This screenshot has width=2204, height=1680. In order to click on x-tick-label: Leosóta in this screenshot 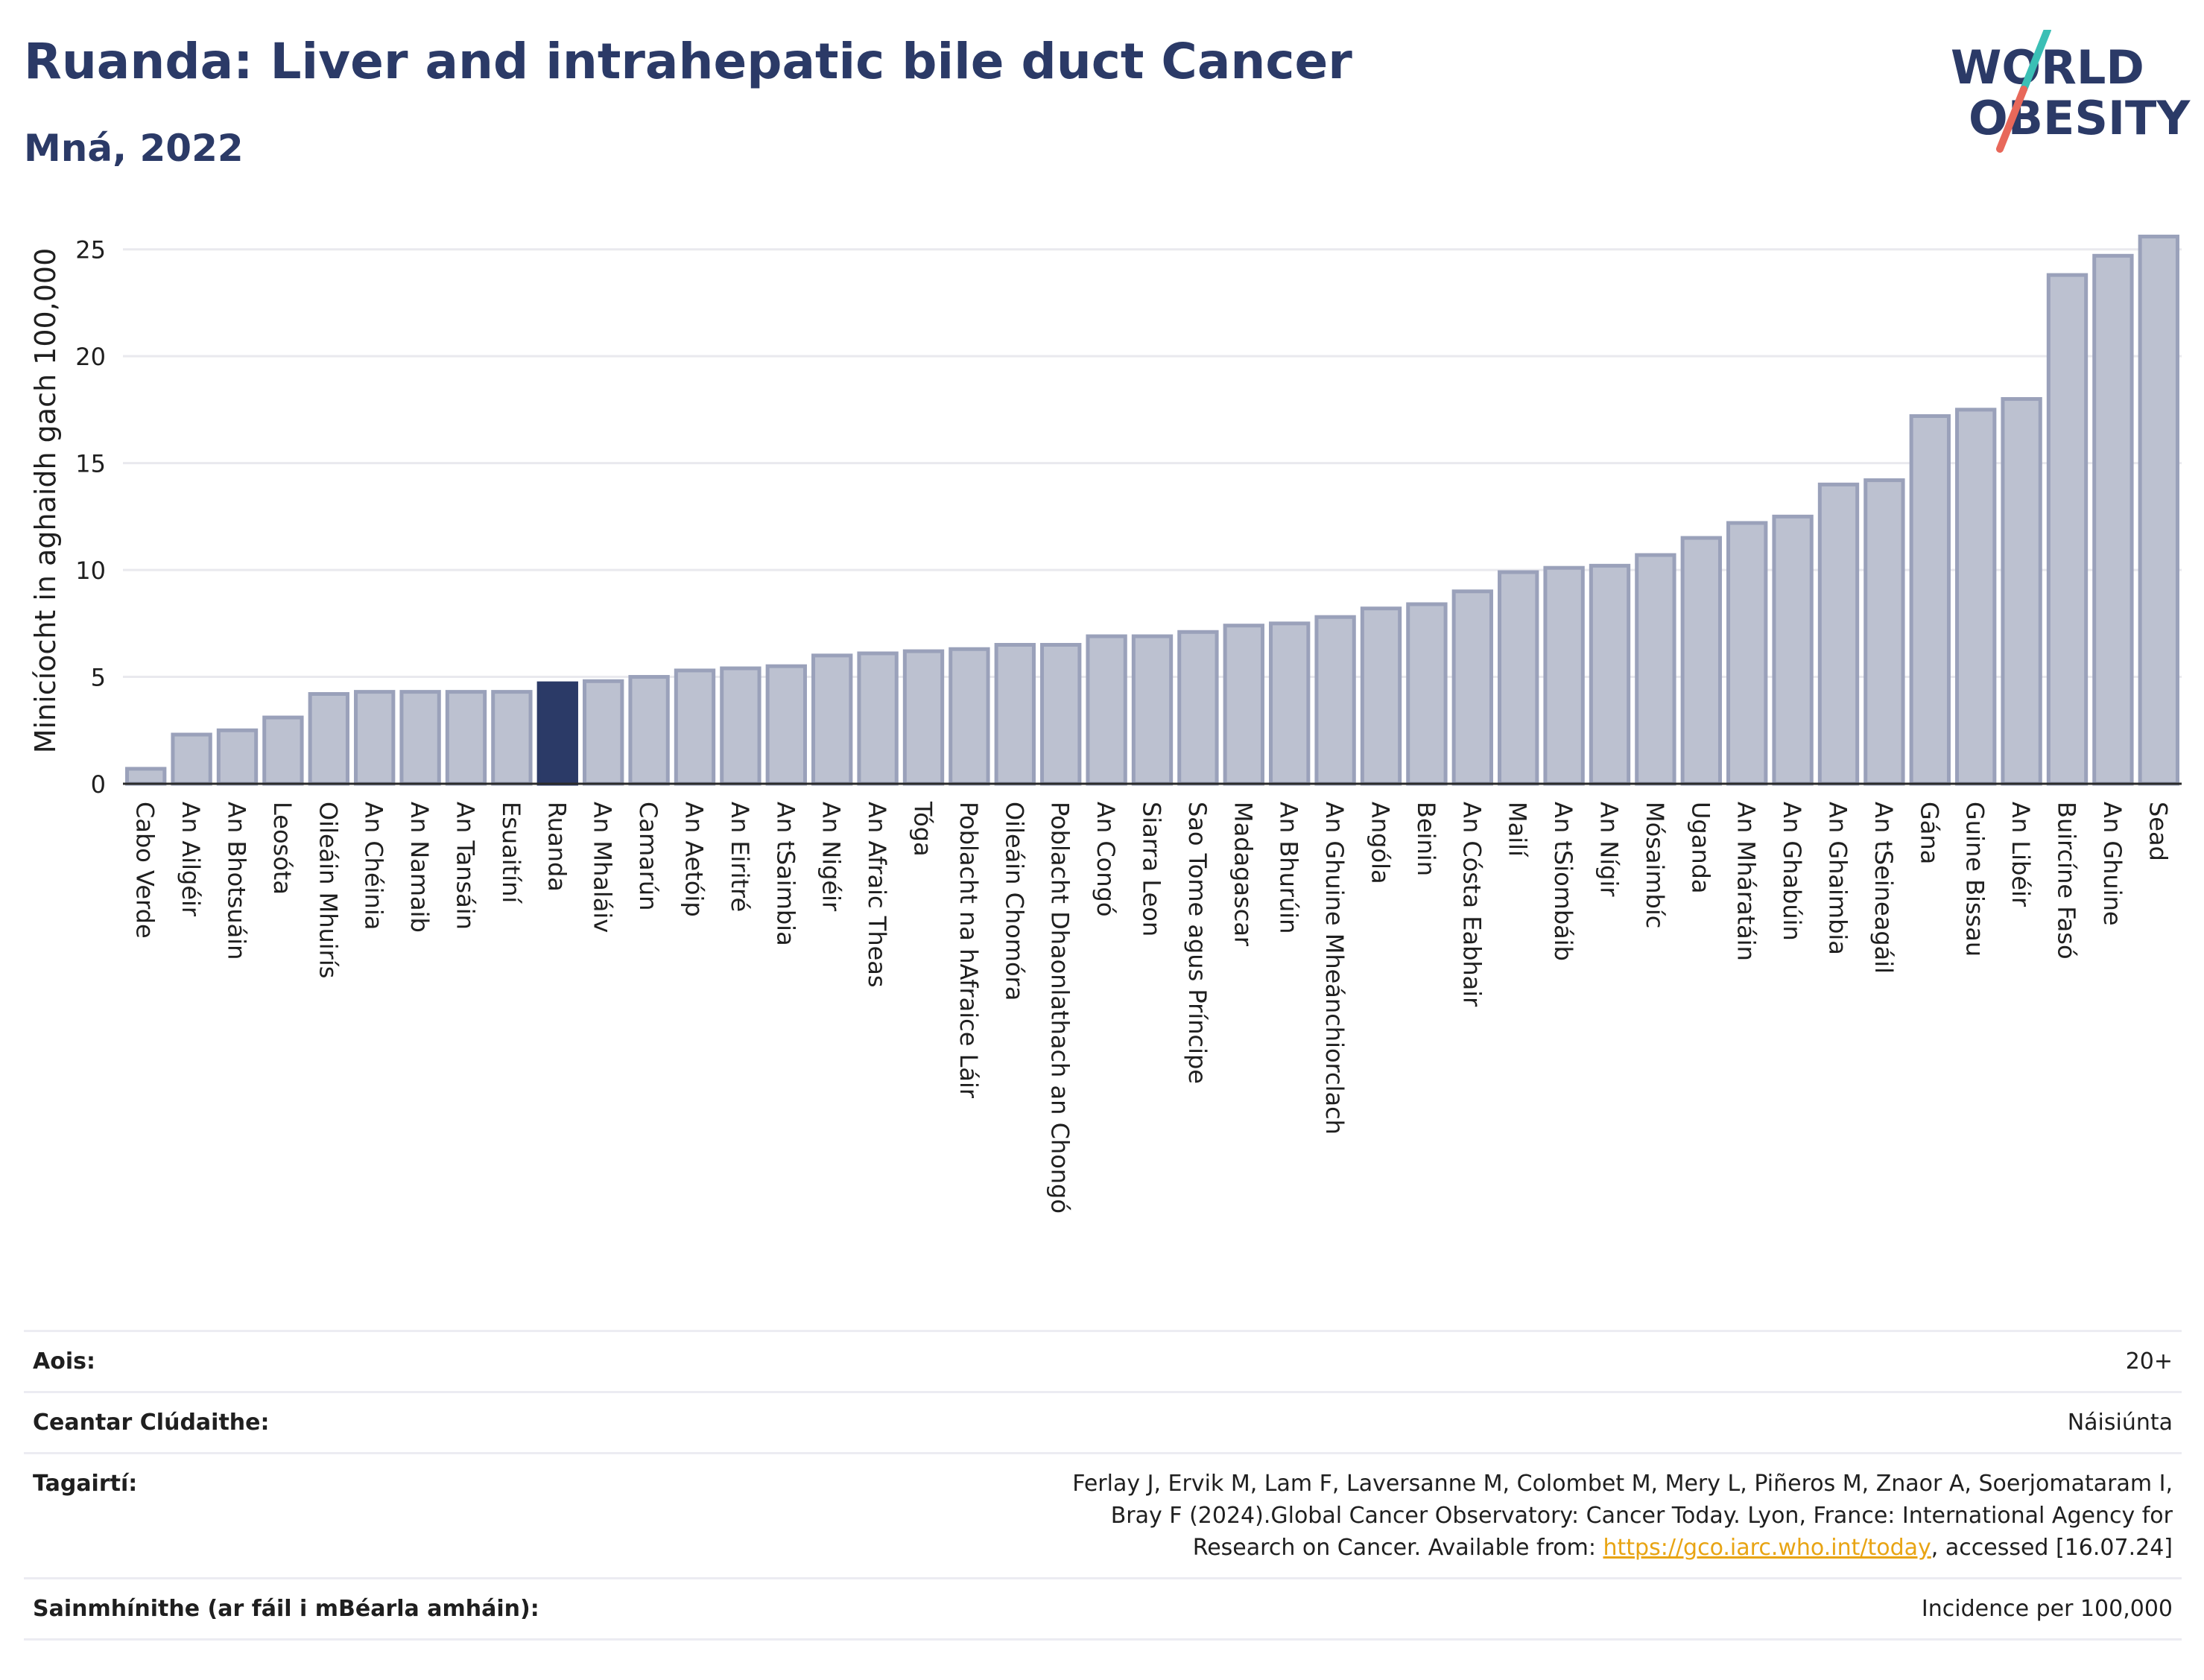, I will do `click(282, 848)`.